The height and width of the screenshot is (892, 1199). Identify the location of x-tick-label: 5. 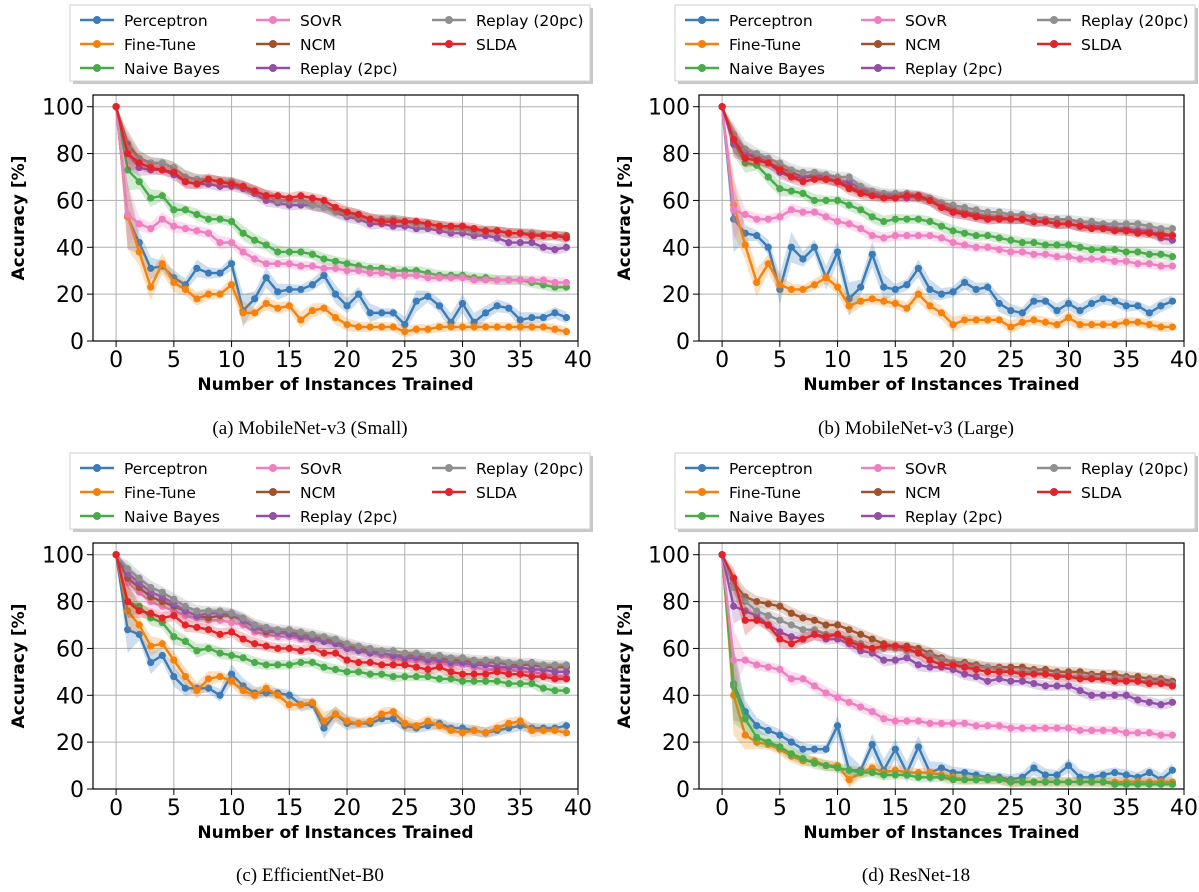
(174, 808).